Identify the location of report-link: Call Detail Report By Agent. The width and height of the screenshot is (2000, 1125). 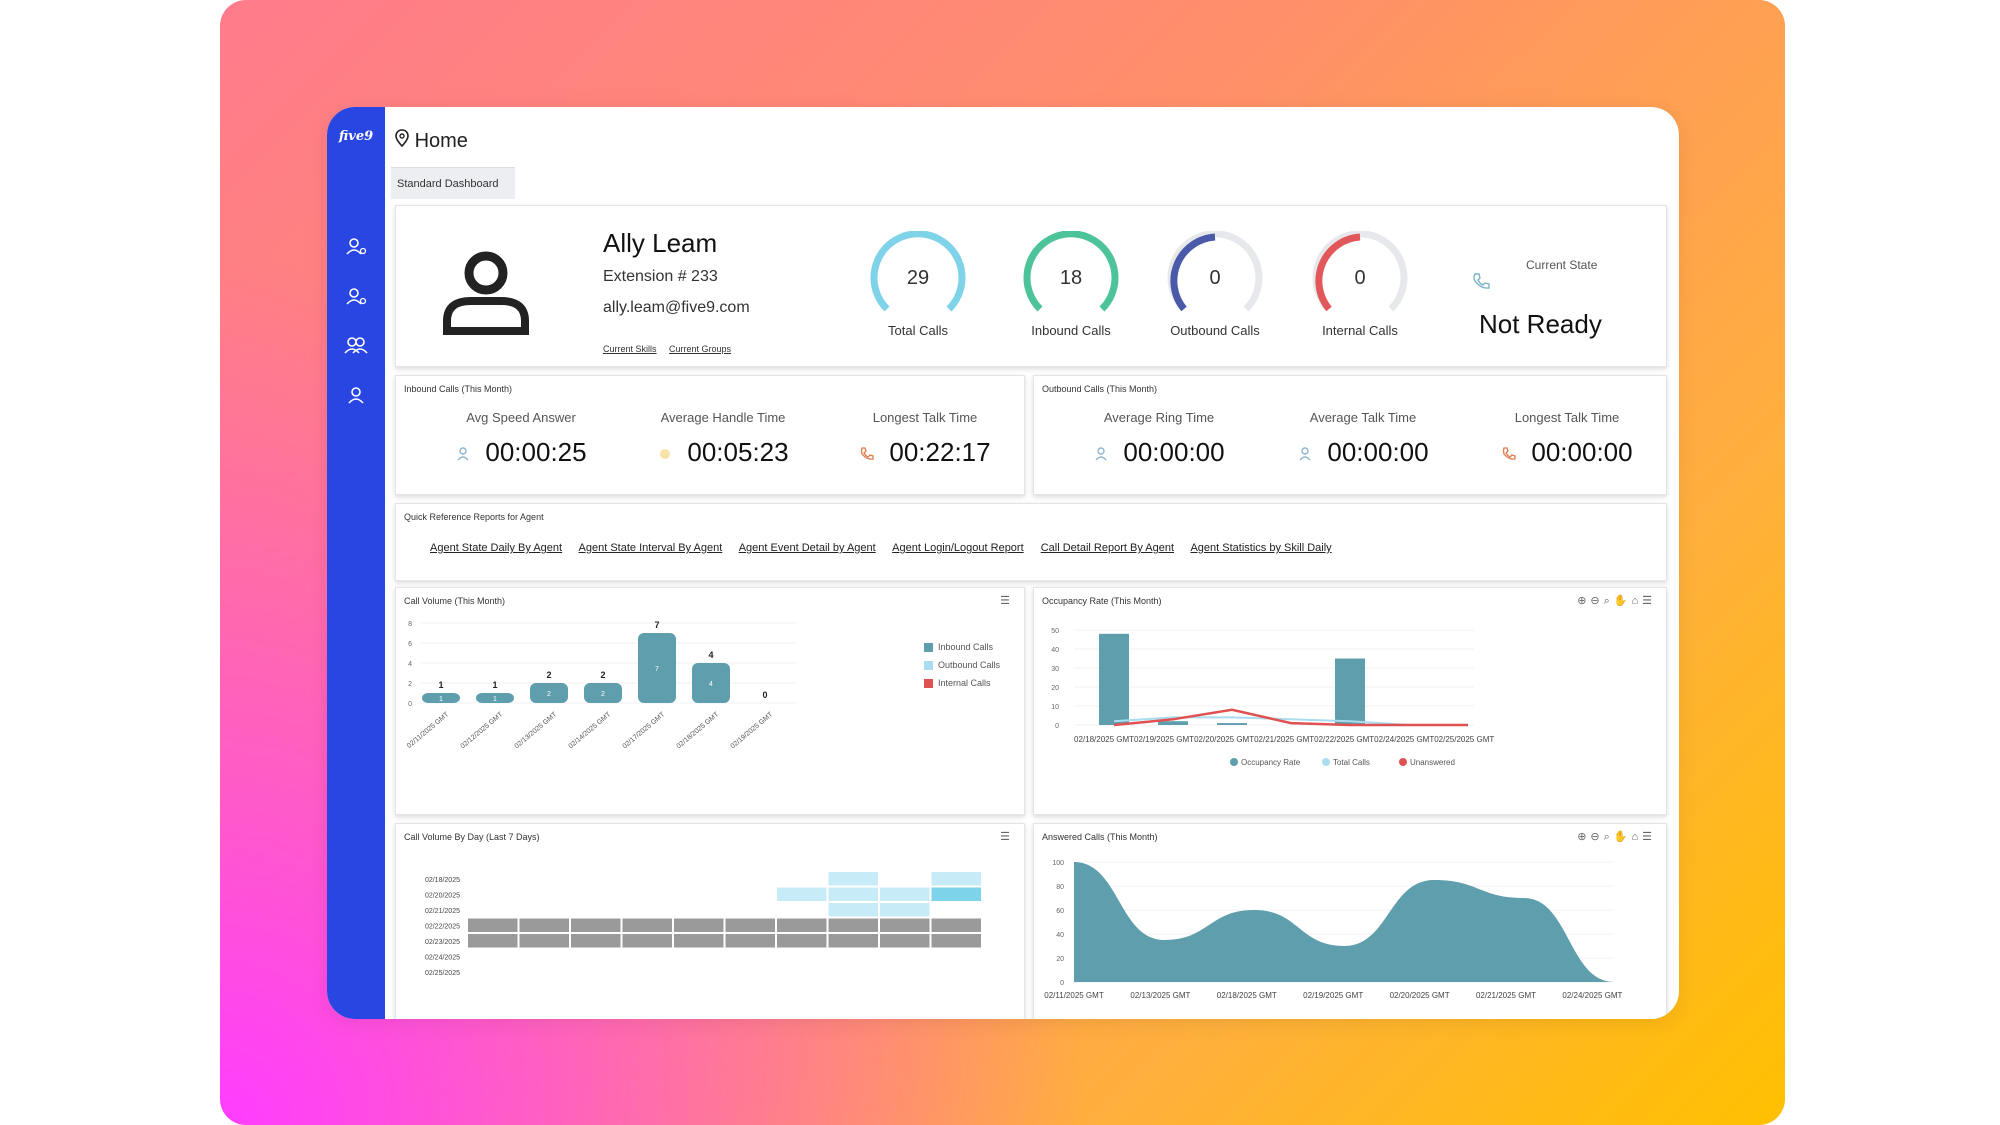
(1107, 548).